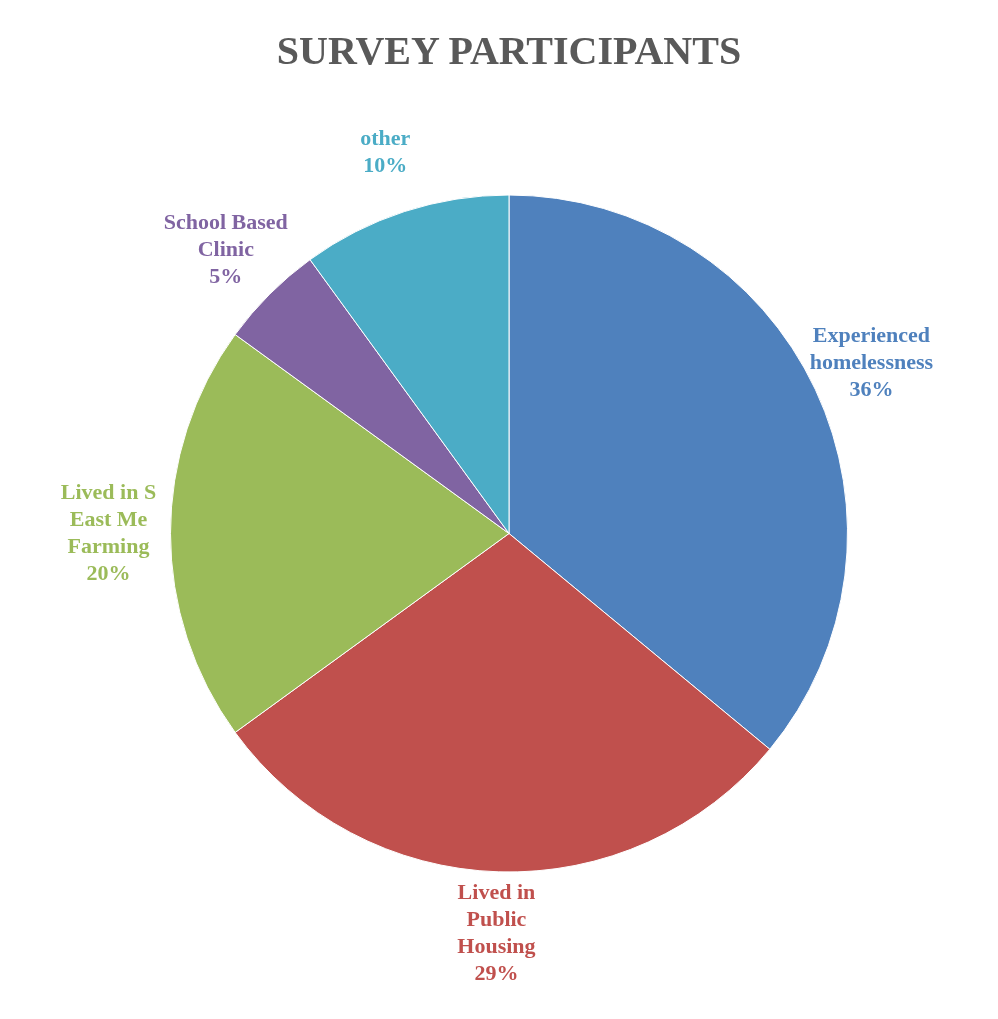 Image resolution: width=998 pixels, height=1019 pixels. I want to click on data-label: 10%, so click(385, 164).